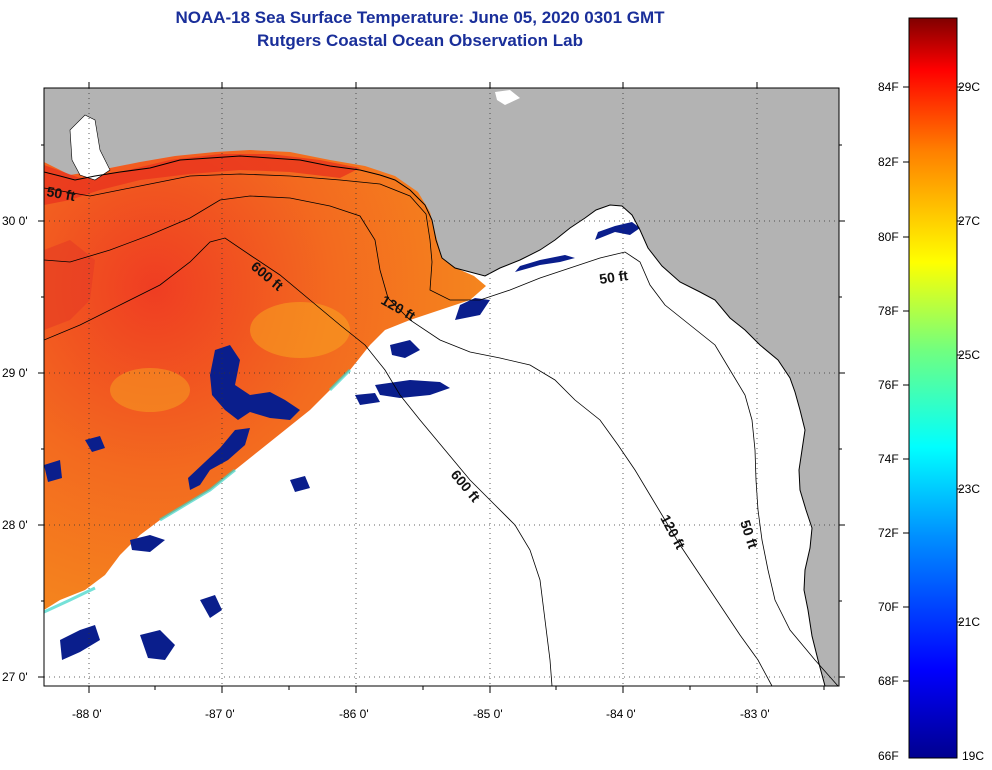 The width and height of the screenshot is (992, 770). Describe the element at coordinates (420, 40) in the screenshot. I see `map-subtitle: Rutgers Coastal Ocean Observation Lab` at that location.